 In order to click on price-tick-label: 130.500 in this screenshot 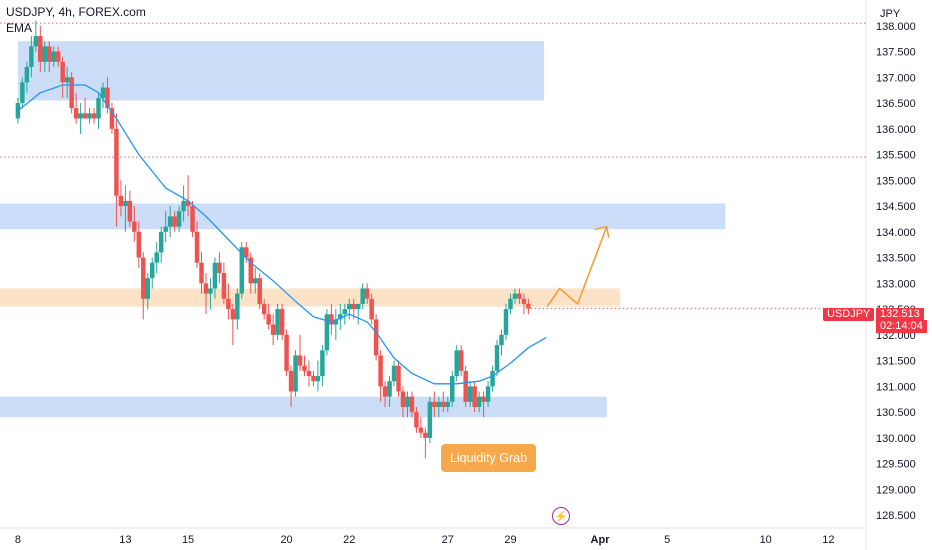, I will do `click(896, 413)`.